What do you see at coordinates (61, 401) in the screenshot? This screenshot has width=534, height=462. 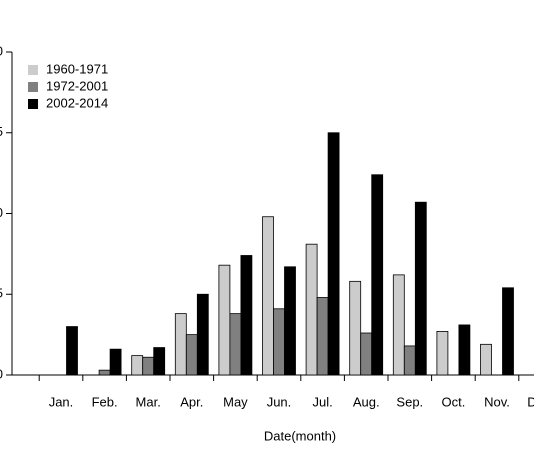 I see `x-tick-label: Jan.` at bounding box center [61, 401].